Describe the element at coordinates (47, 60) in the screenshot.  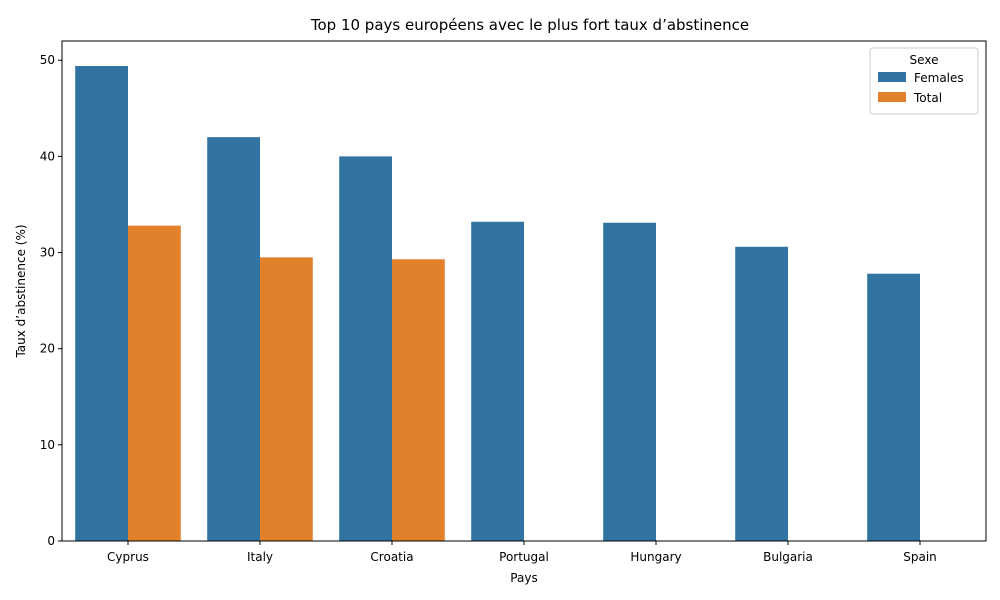
I see `y-tick-label: 50` at that location.